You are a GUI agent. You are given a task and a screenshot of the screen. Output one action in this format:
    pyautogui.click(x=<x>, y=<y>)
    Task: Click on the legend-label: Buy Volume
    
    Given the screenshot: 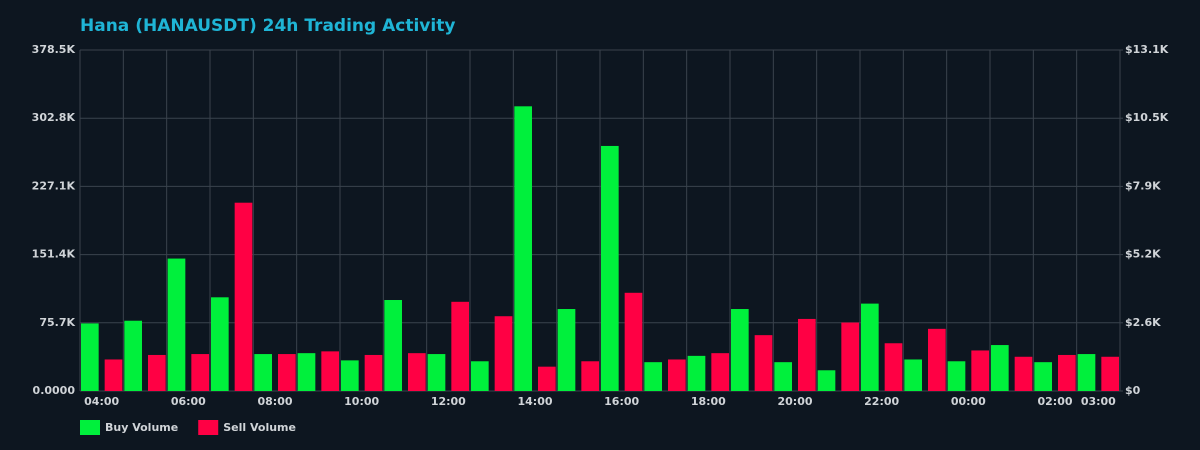 What is the action you would take?
    pyautogui.click(x=141, y=427)
    